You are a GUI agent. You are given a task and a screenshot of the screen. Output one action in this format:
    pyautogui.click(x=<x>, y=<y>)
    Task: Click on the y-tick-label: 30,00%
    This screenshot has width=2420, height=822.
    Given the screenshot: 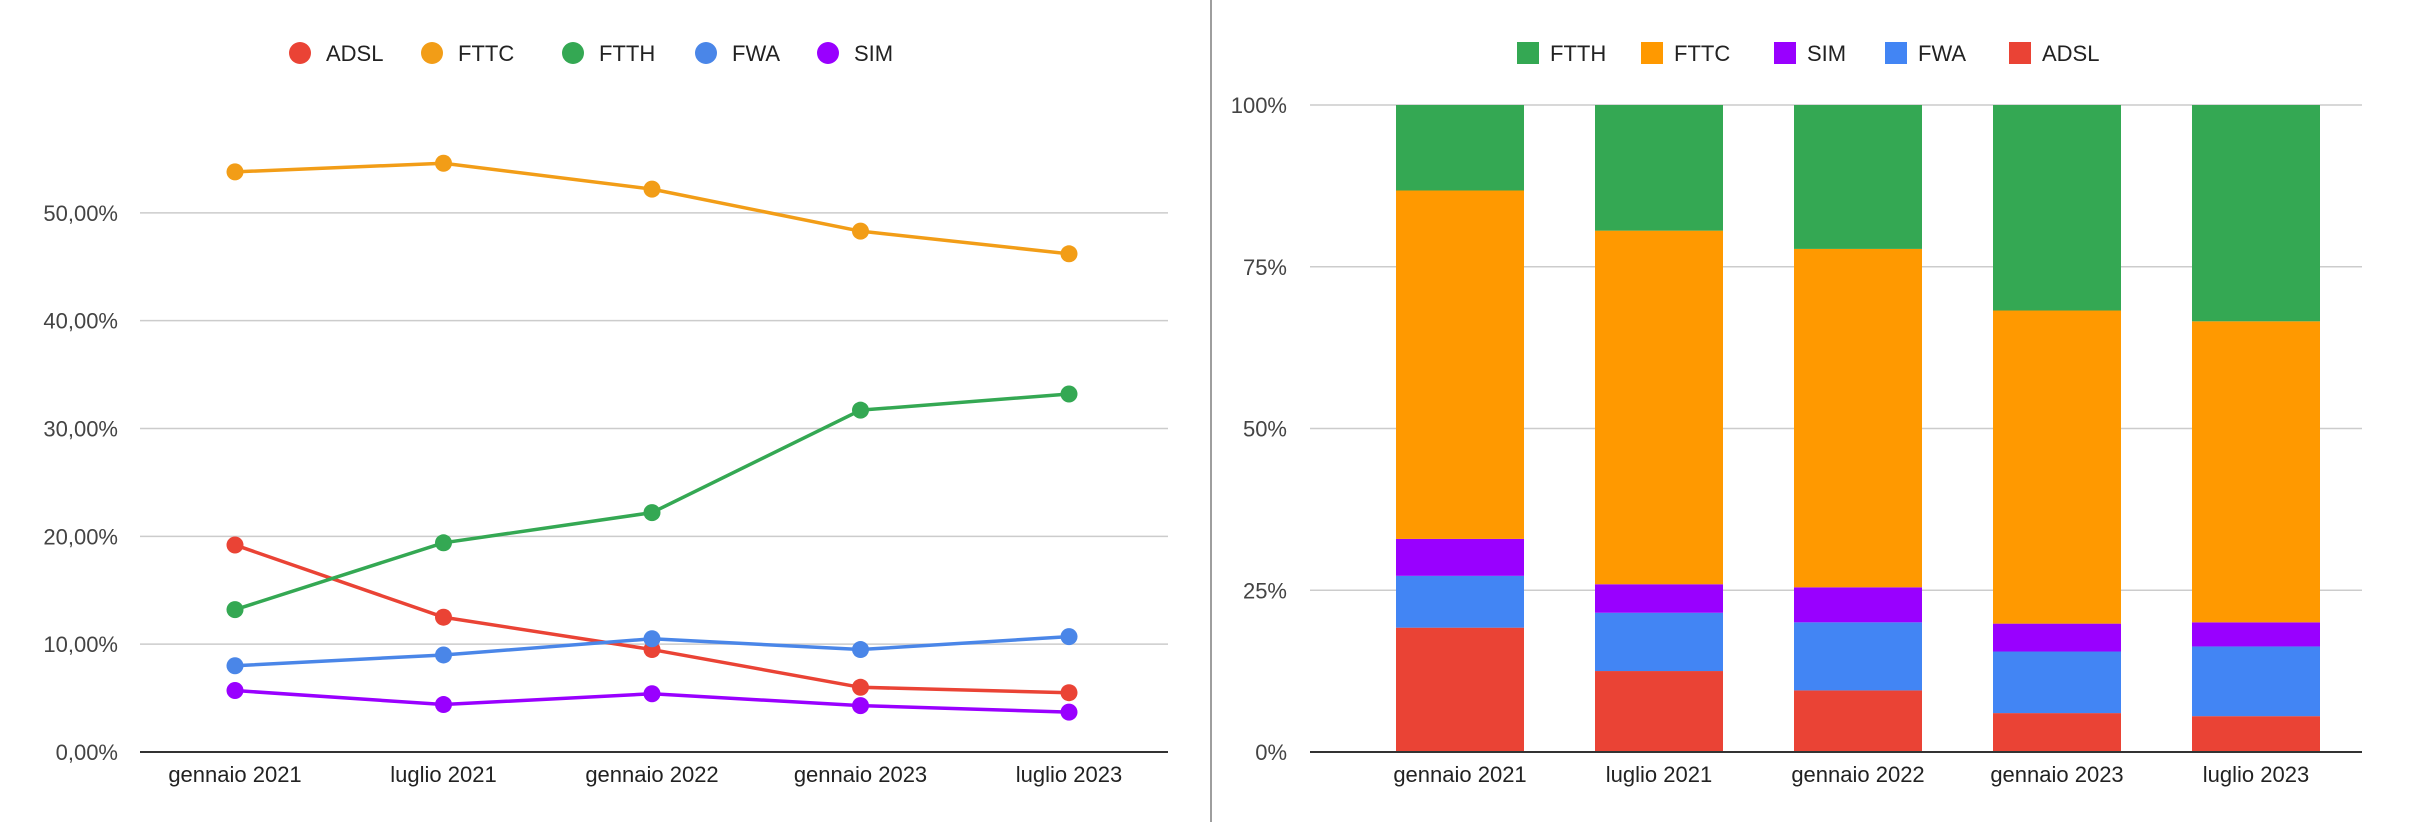 What is the action you would take?
    pyautogui.click(x=80, y=429)
    